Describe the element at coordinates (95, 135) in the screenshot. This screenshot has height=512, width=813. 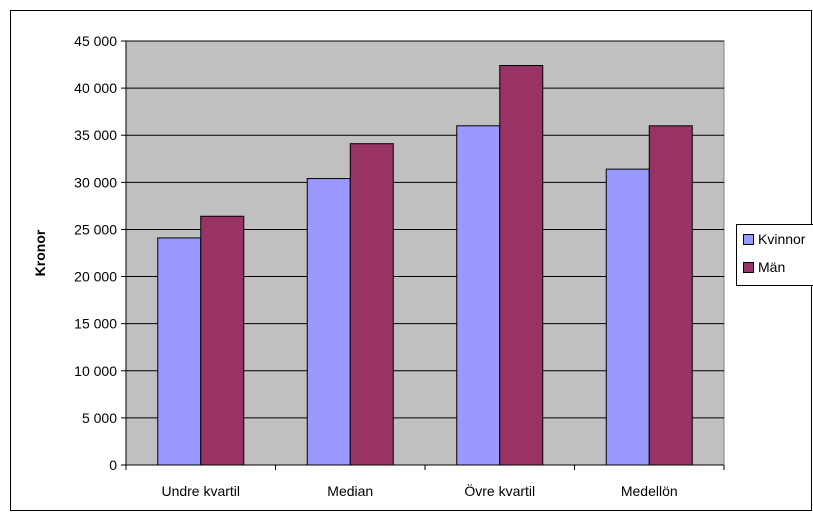
I see `y-tick-label: 35 000` at that location.